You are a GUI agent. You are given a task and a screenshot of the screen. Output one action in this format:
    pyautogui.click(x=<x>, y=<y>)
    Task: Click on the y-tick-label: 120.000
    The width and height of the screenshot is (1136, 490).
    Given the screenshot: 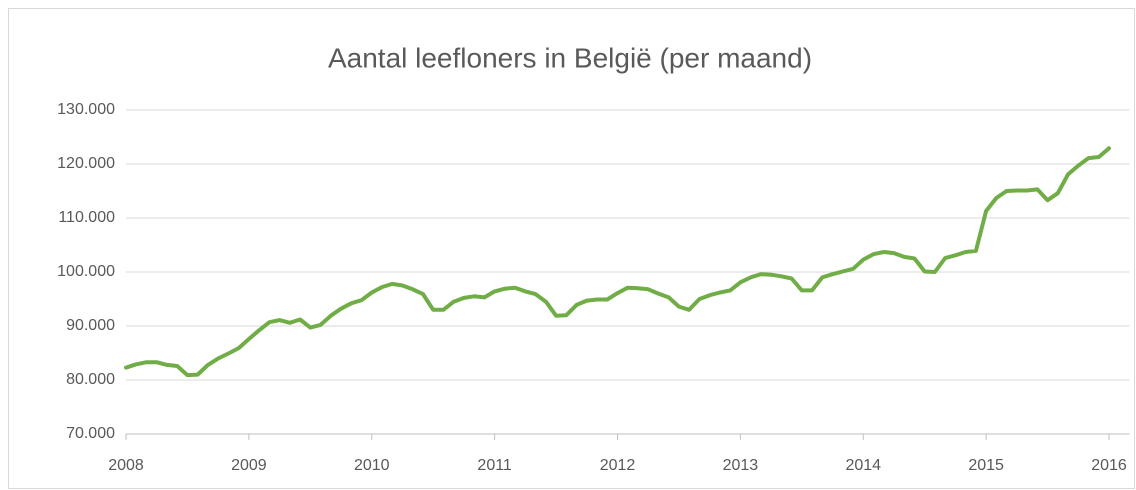 What is the action you would take?
    pyautogui.click(x=86, y=163)
    